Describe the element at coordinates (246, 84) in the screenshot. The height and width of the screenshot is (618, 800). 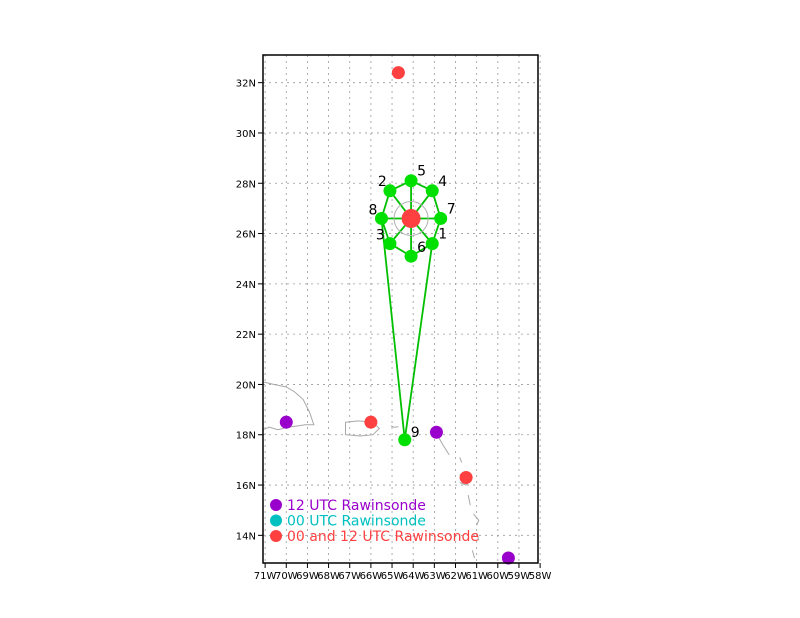
I see `lat-tick-label: 32N` at that location.